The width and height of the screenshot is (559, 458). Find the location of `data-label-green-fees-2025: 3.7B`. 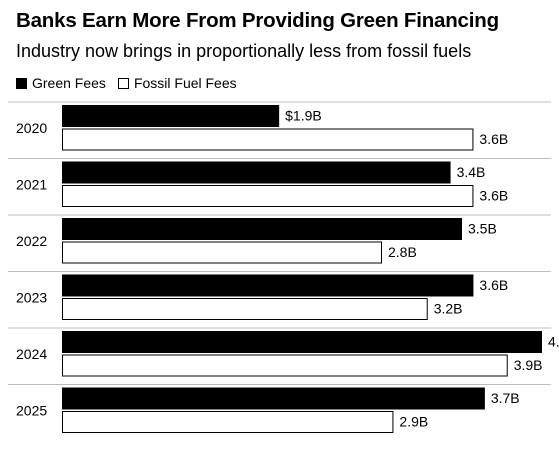

data-label-green-fees-2025: 3.7B is located at coordinates (505, 398).